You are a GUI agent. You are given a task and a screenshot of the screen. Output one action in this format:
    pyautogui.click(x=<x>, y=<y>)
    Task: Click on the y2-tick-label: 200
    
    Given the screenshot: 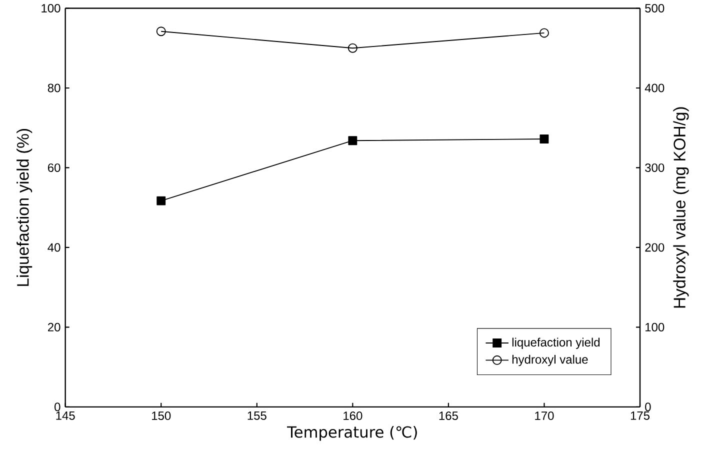 What is the action you would take?
    pyautogui.click(x=654, y=247)
    